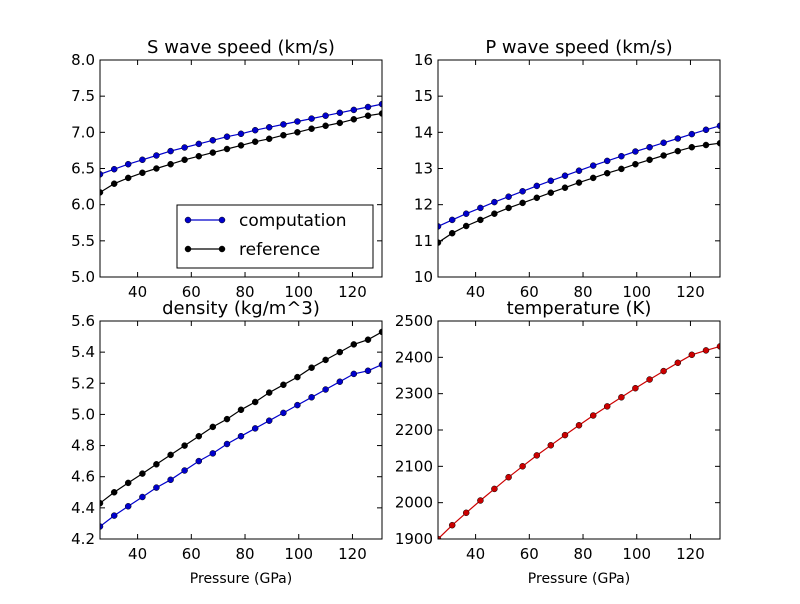  Describe the element at coordinates (83, 414) in the screenshot. I see `y-tick-label: 5.0` at that location.